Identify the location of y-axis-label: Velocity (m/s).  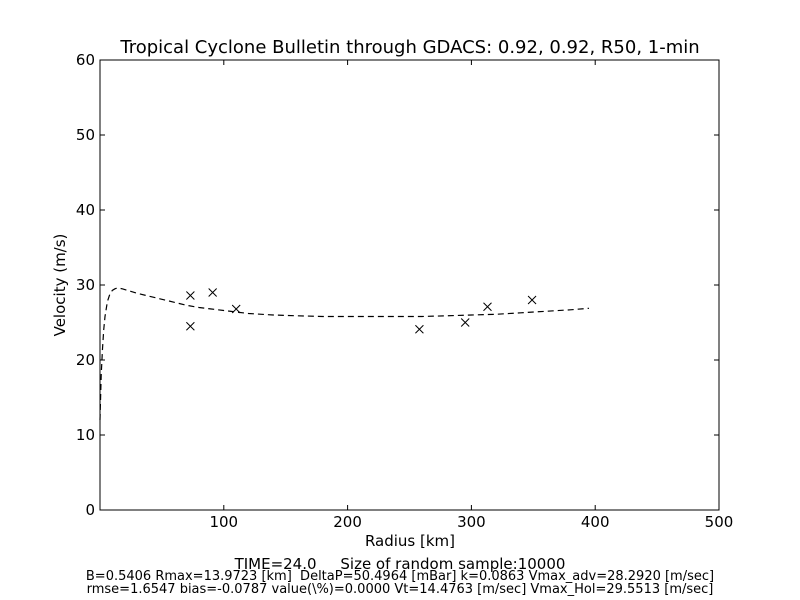
(60, 285).